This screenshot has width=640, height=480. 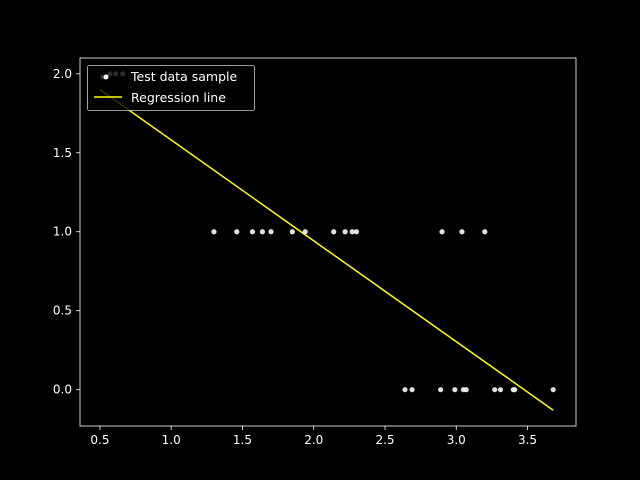 What do you see at coordinates (106, 77) in the screenshot?
I see `legend-marker-points` at bounding box center [106, 77].